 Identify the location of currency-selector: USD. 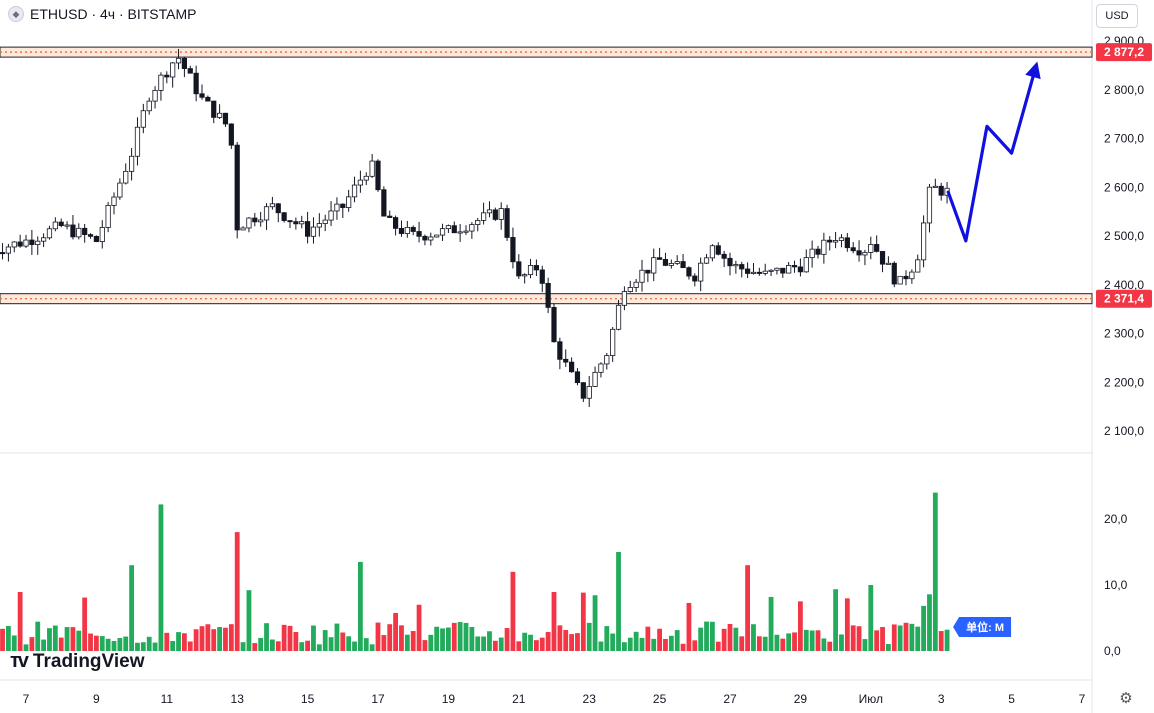
(1117, 16).